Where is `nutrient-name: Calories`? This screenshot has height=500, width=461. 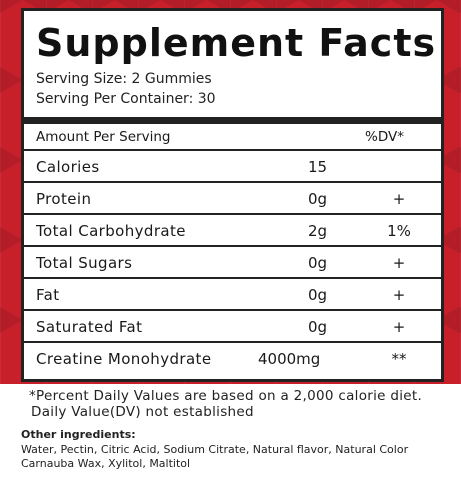
nutrient-name: Calories is located at coordinates (68, 167).